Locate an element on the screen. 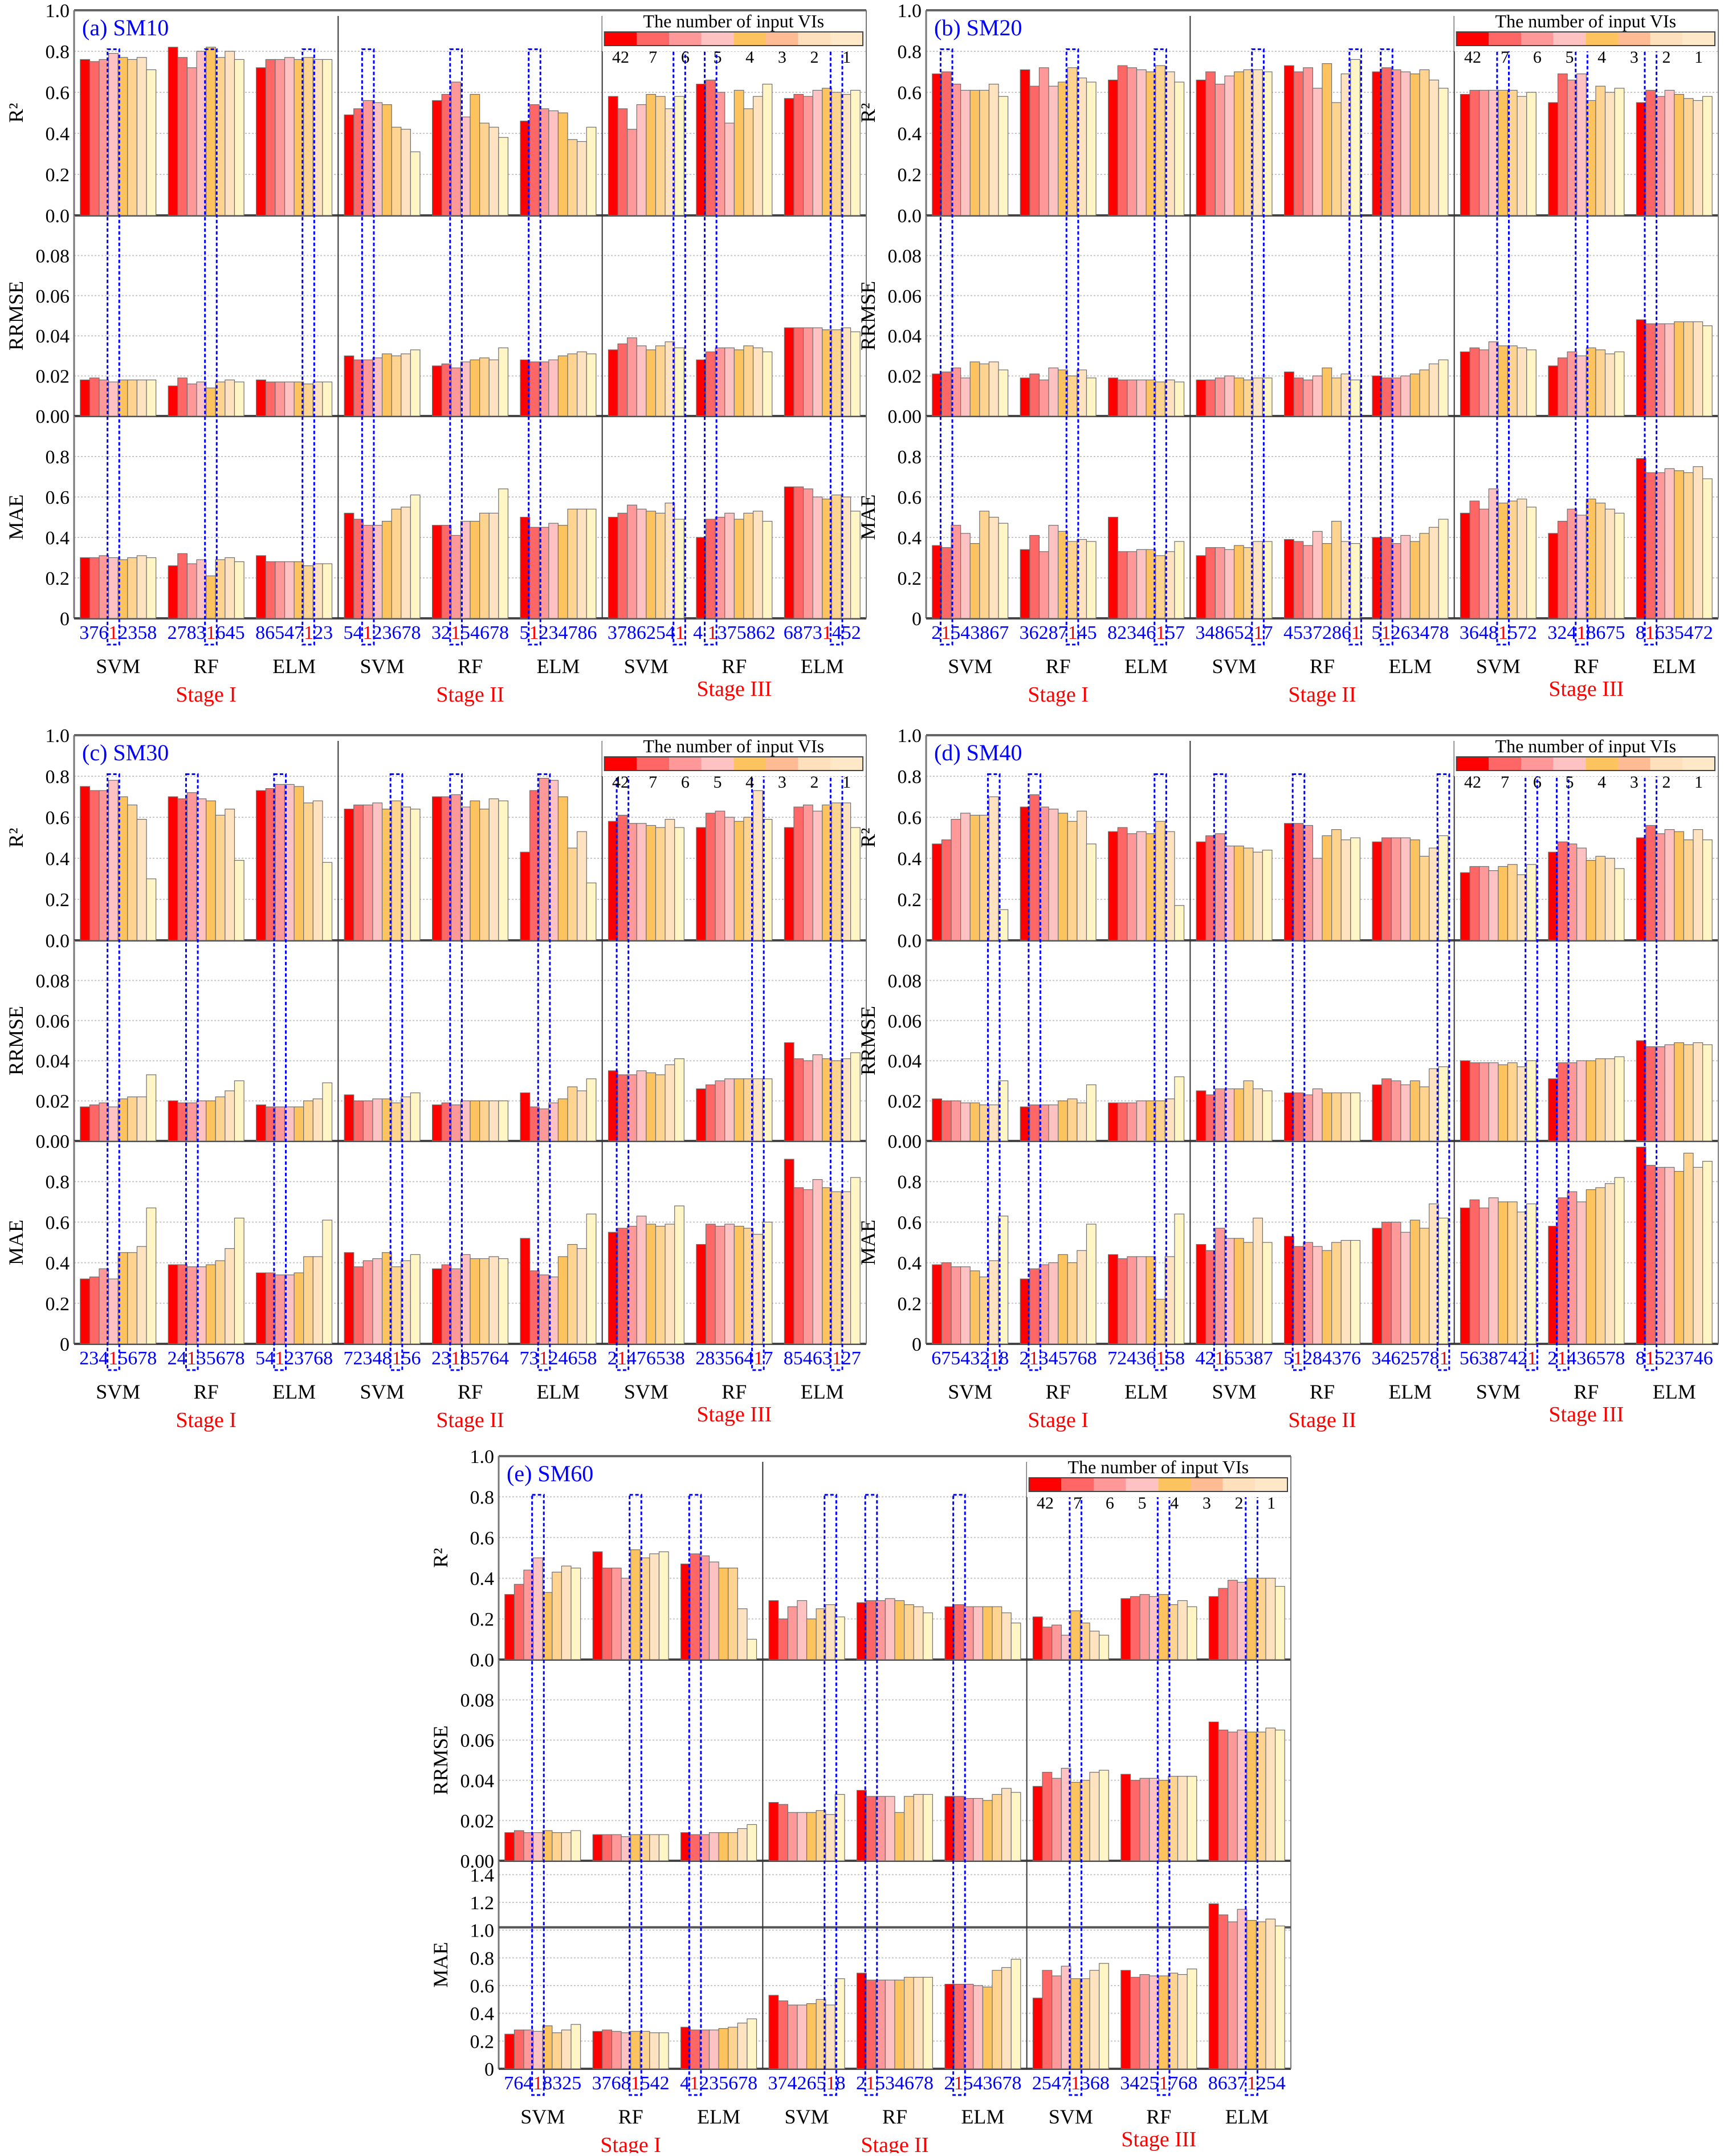 Image resolution: width=1724 pixels, height=2156 pixels. vi-order-label: 81635472 is located at coordinates (1674, 632).